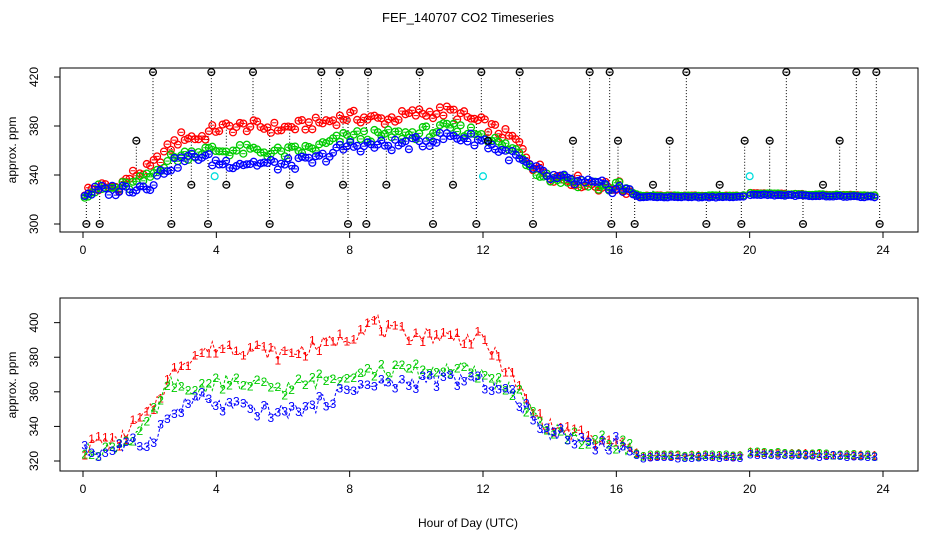 This screenshot has width=936, height=540. Describe the element at coordinates (485, 244) in the screenshot. I see `panel-top-x-axis: 0 4 8 12 16 20 24` at that location.